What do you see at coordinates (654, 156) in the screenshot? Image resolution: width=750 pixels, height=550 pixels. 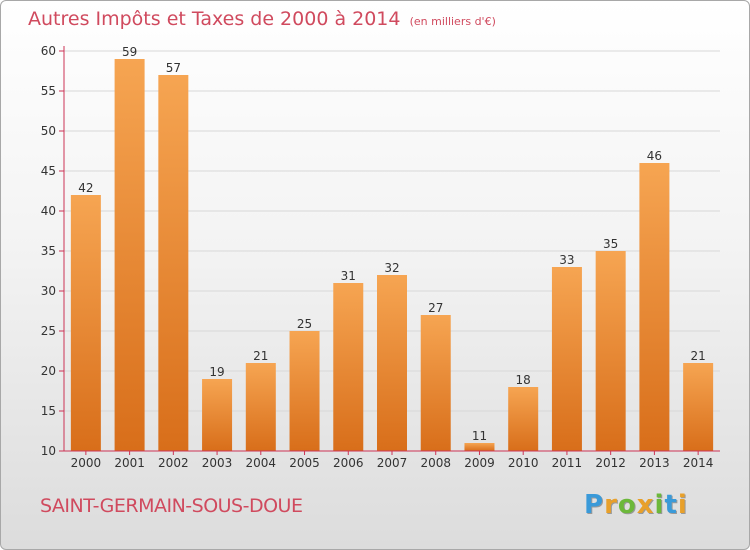 I see `bar-value-label: 46` at bounding box center [654, 156].